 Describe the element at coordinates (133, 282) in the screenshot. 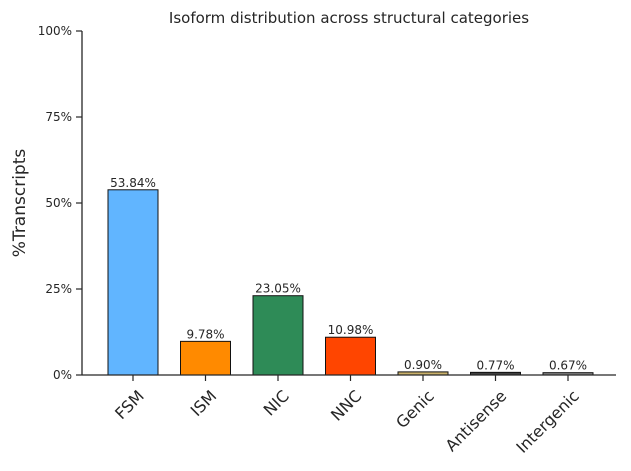

I see `bar-fsm` at that location.